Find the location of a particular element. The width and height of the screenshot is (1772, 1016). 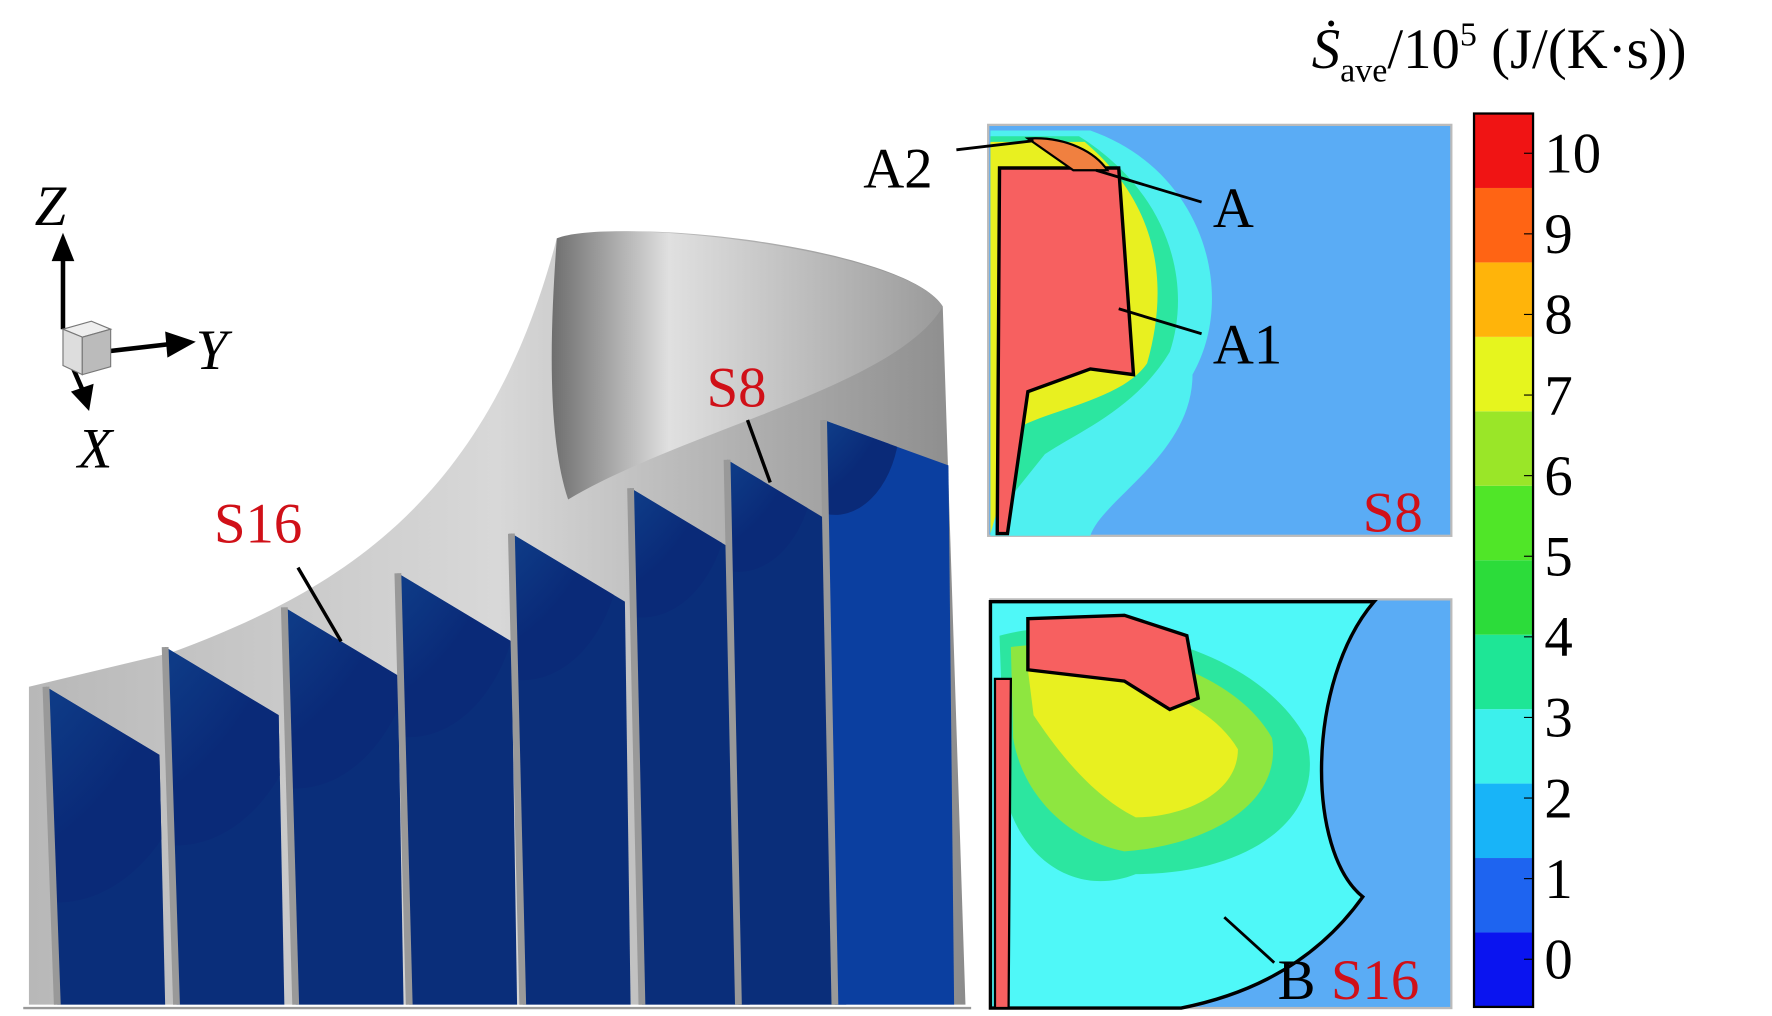

colorbar-tick-label: 6 is located at coordinates (1558, 476).